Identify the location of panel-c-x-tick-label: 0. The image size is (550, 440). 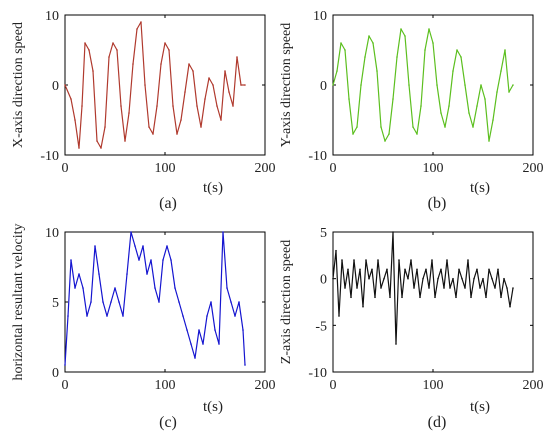
(65, 385).